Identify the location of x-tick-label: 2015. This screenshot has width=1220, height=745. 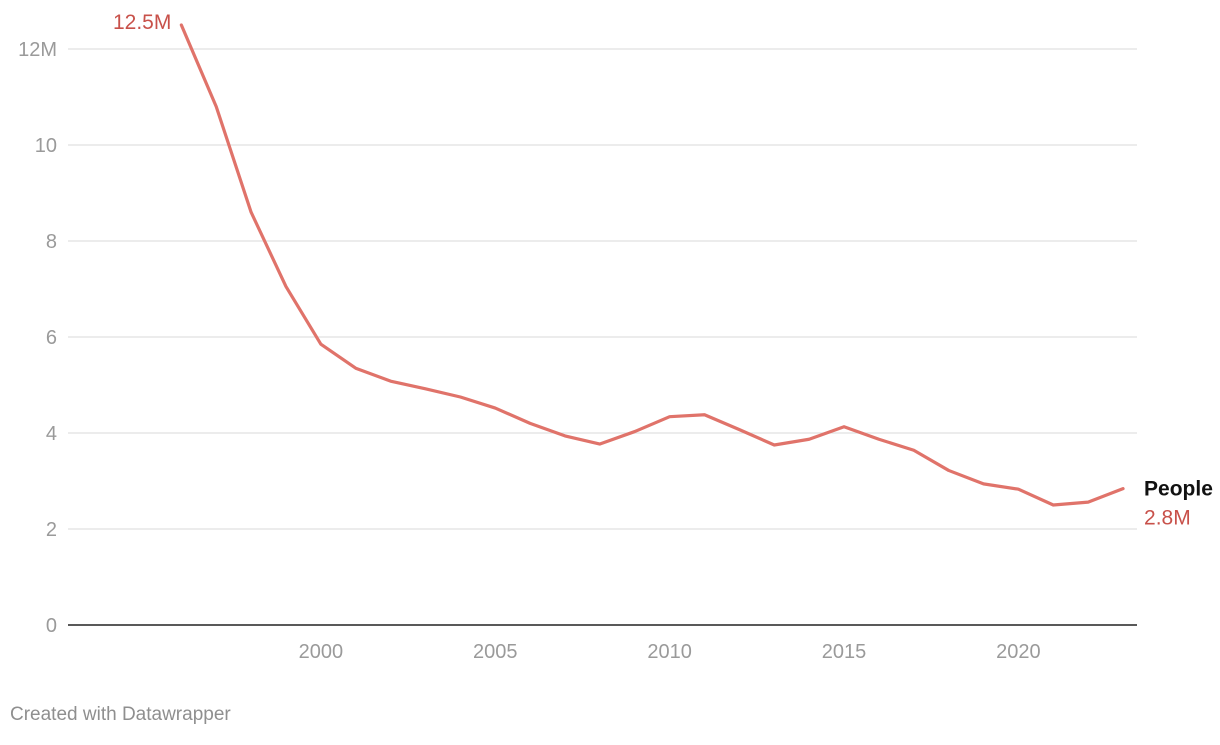
(844, 652).